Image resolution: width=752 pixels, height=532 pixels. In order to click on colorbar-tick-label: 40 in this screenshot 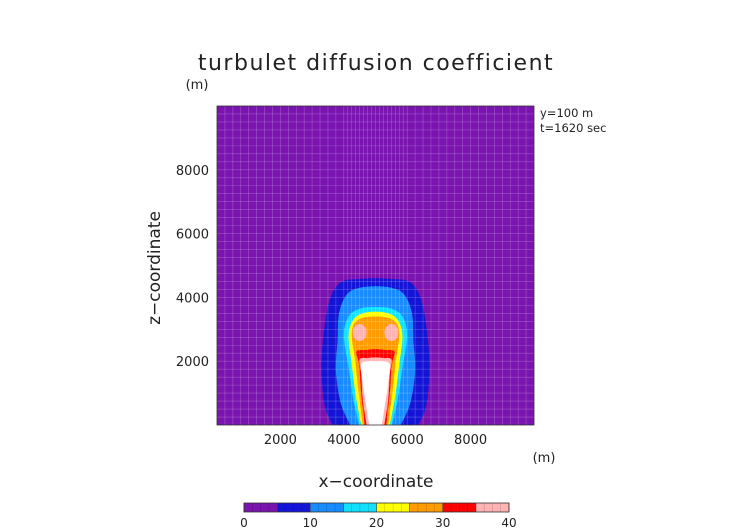, I will do `click(508, 523)`.